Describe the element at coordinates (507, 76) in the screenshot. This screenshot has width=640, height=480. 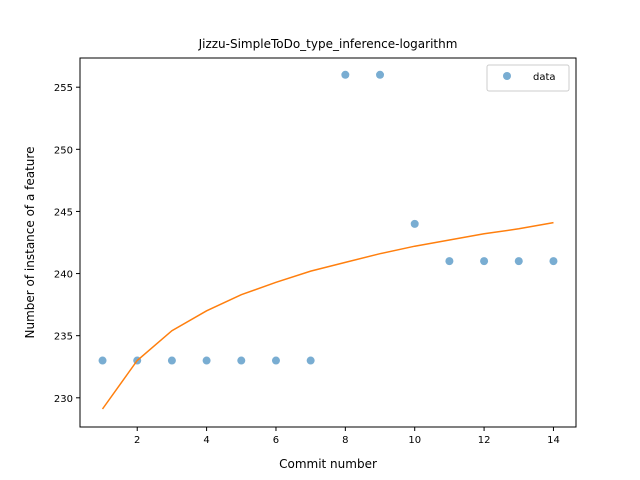
I see `legend-marker-data` at that location.